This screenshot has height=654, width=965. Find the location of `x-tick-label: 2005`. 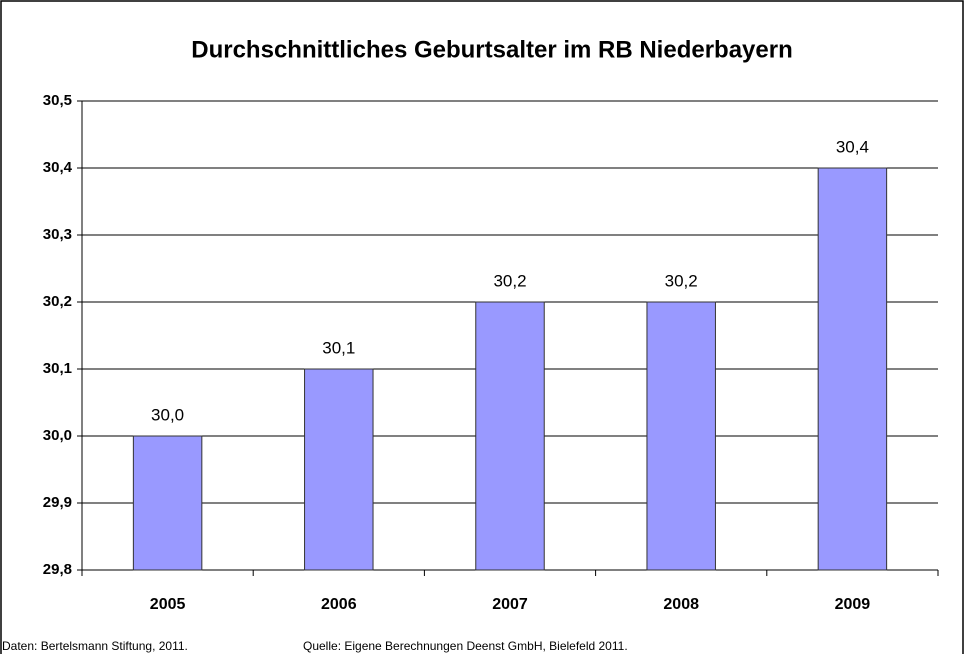

x-tick-label: 2005 is located at coordinates (168, 604).